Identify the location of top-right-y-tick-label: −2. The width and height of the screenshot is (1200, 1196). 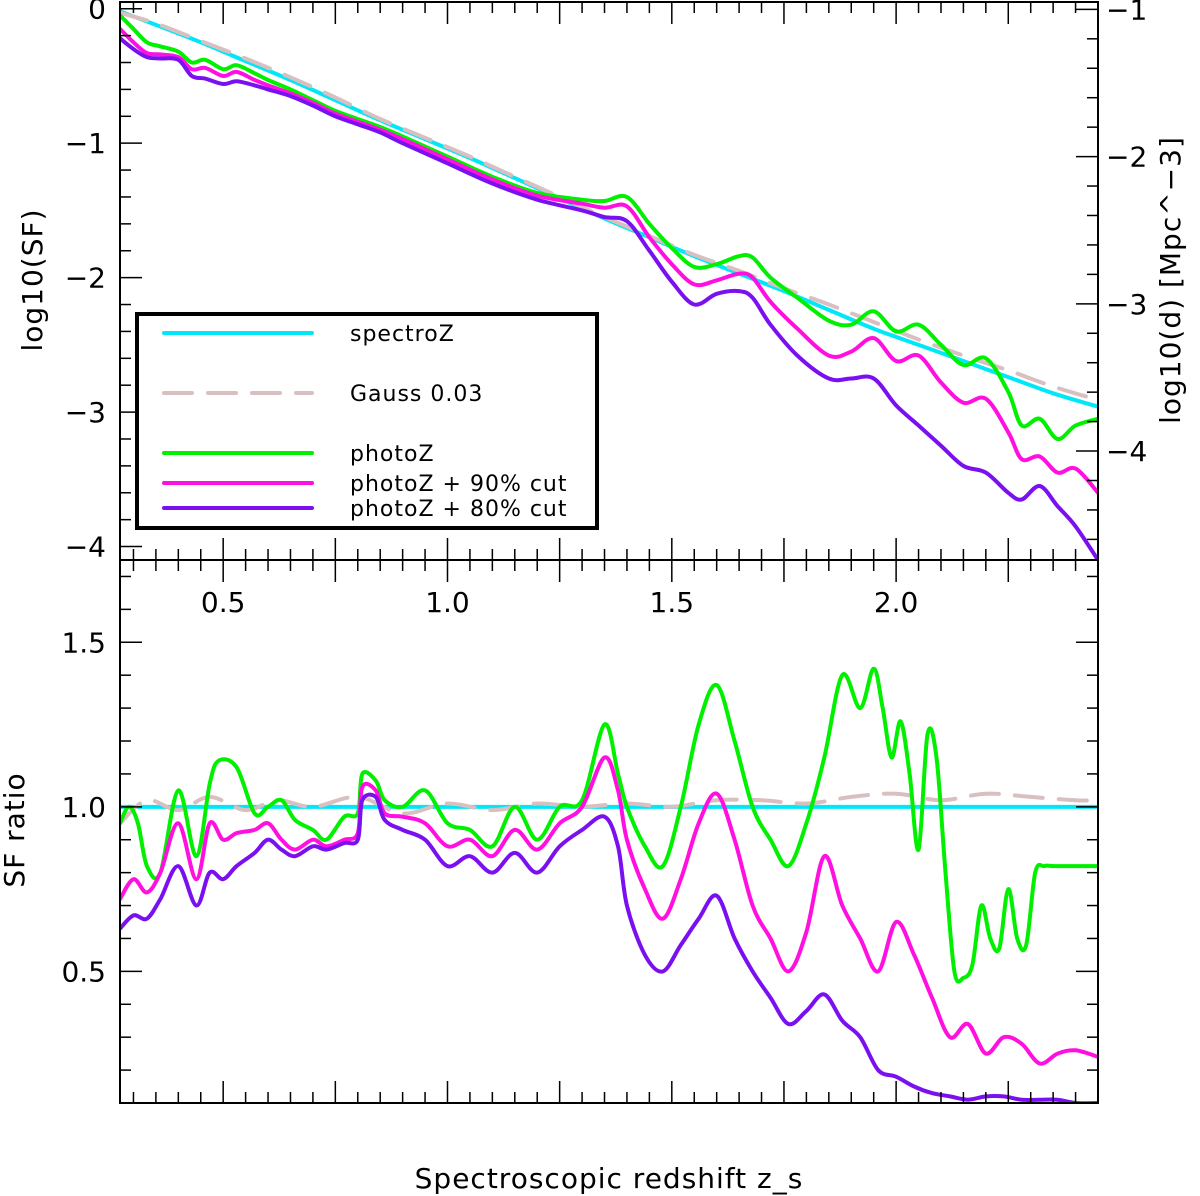
(1126, 157).